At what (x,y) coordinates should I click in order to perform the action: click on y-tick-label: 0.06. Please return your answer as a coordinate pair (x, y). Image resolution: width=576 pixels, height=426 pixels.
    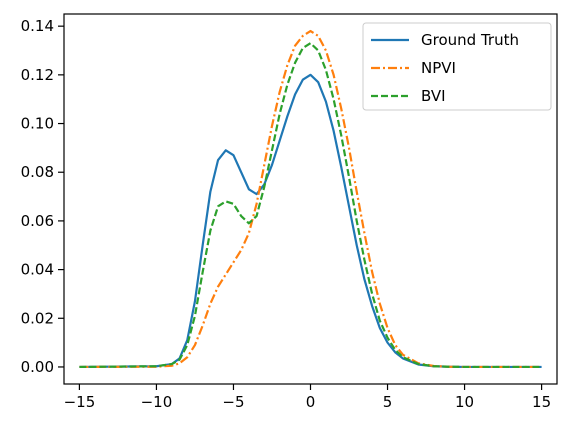
    Looking at the image, I should click on (37, 221).